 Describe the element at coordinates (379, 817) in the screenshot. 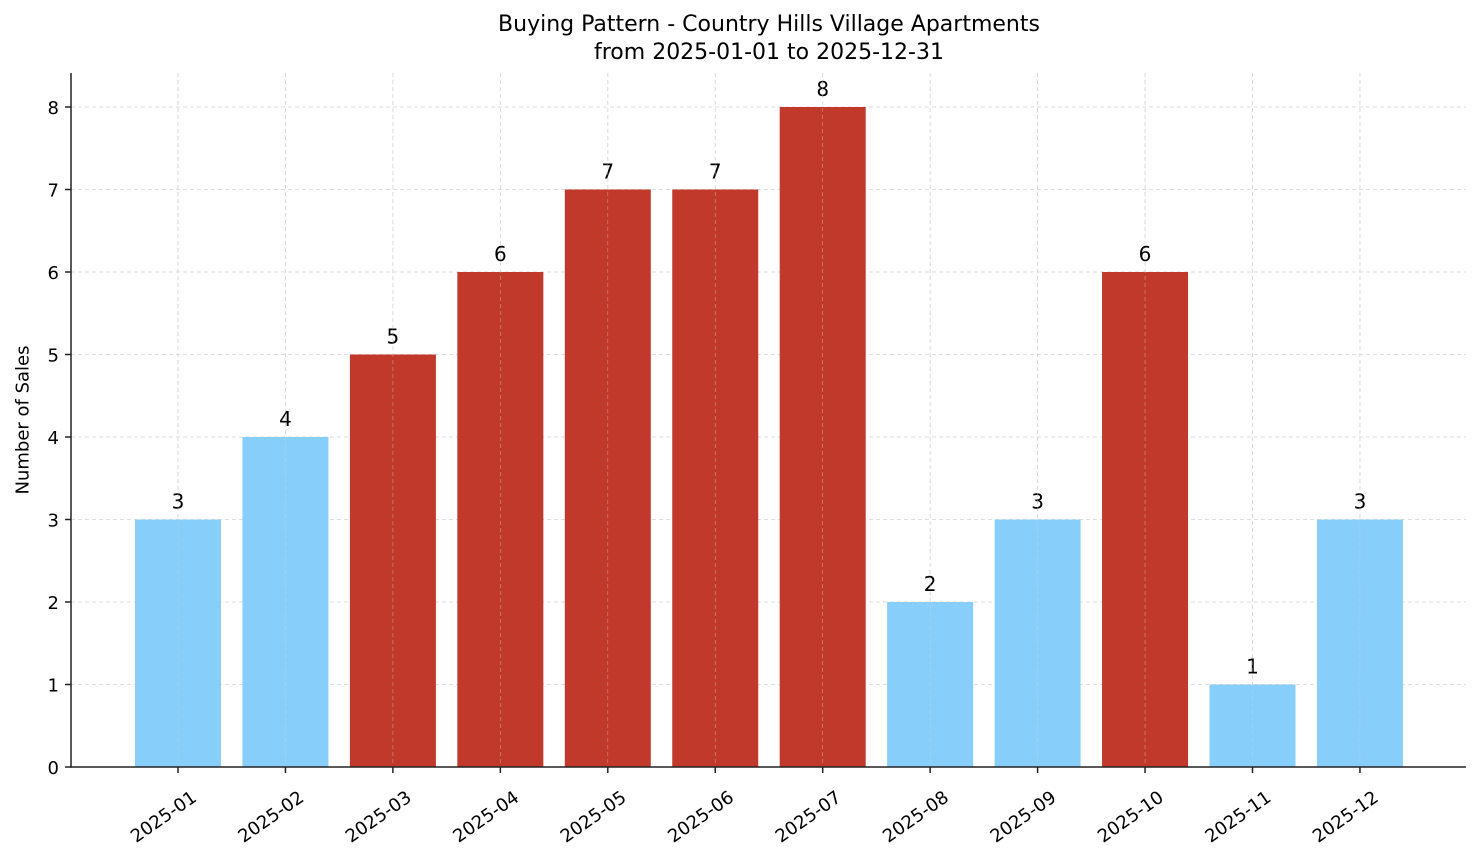

I see `x-tick-label: 2025-03` at that location.